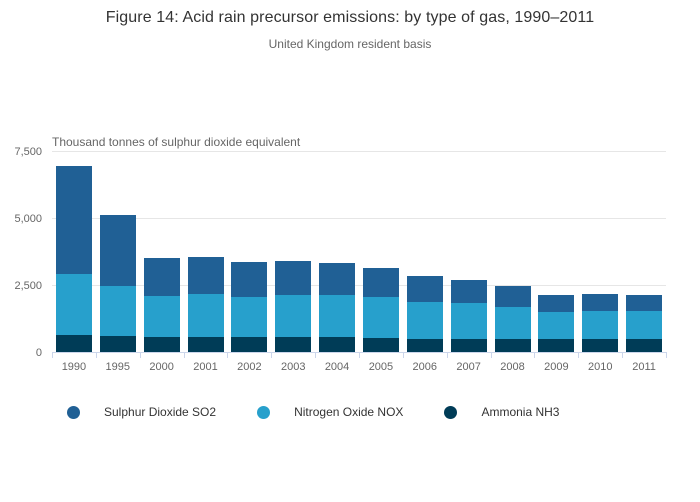  What do you see at coordinates (161, 316) in the screenshot?
I see `bar-segment-nitrogen-oxide-nox-2000` at bounding box center [161, 316].